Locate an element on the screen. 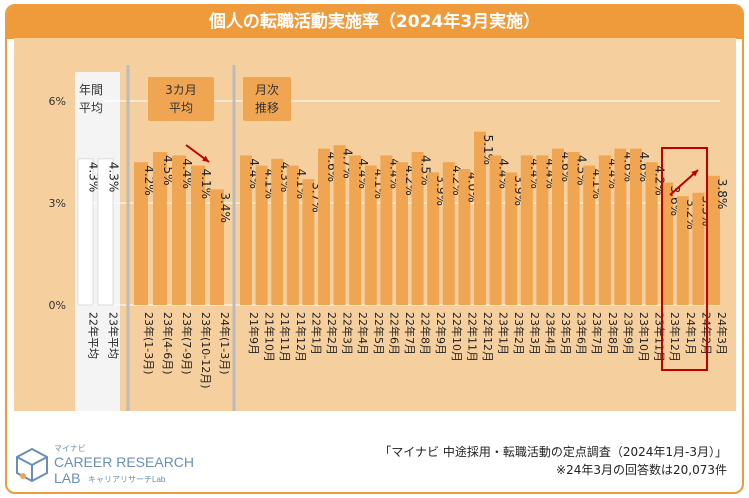  group-label-monthly-box is located at coordinates (267, 99).